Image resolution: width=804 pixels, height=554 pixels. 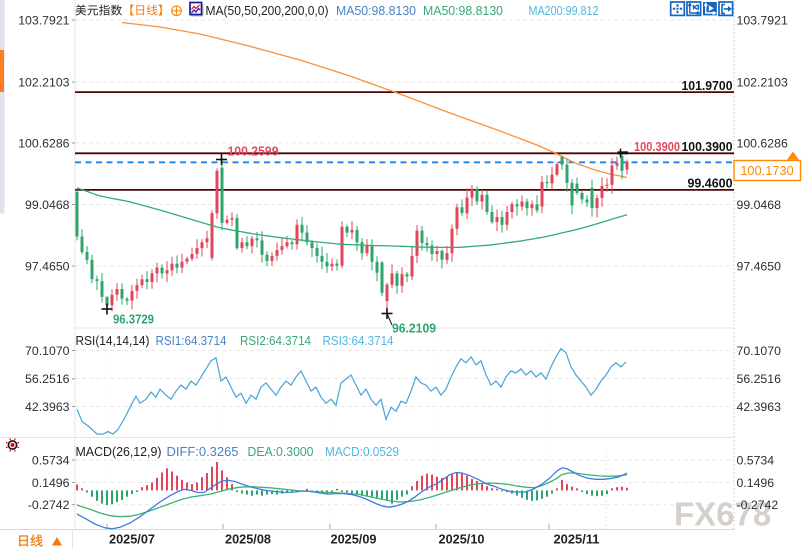 I want to click on svg-text: DIFF:0.3265, so click(x=203, y=452).